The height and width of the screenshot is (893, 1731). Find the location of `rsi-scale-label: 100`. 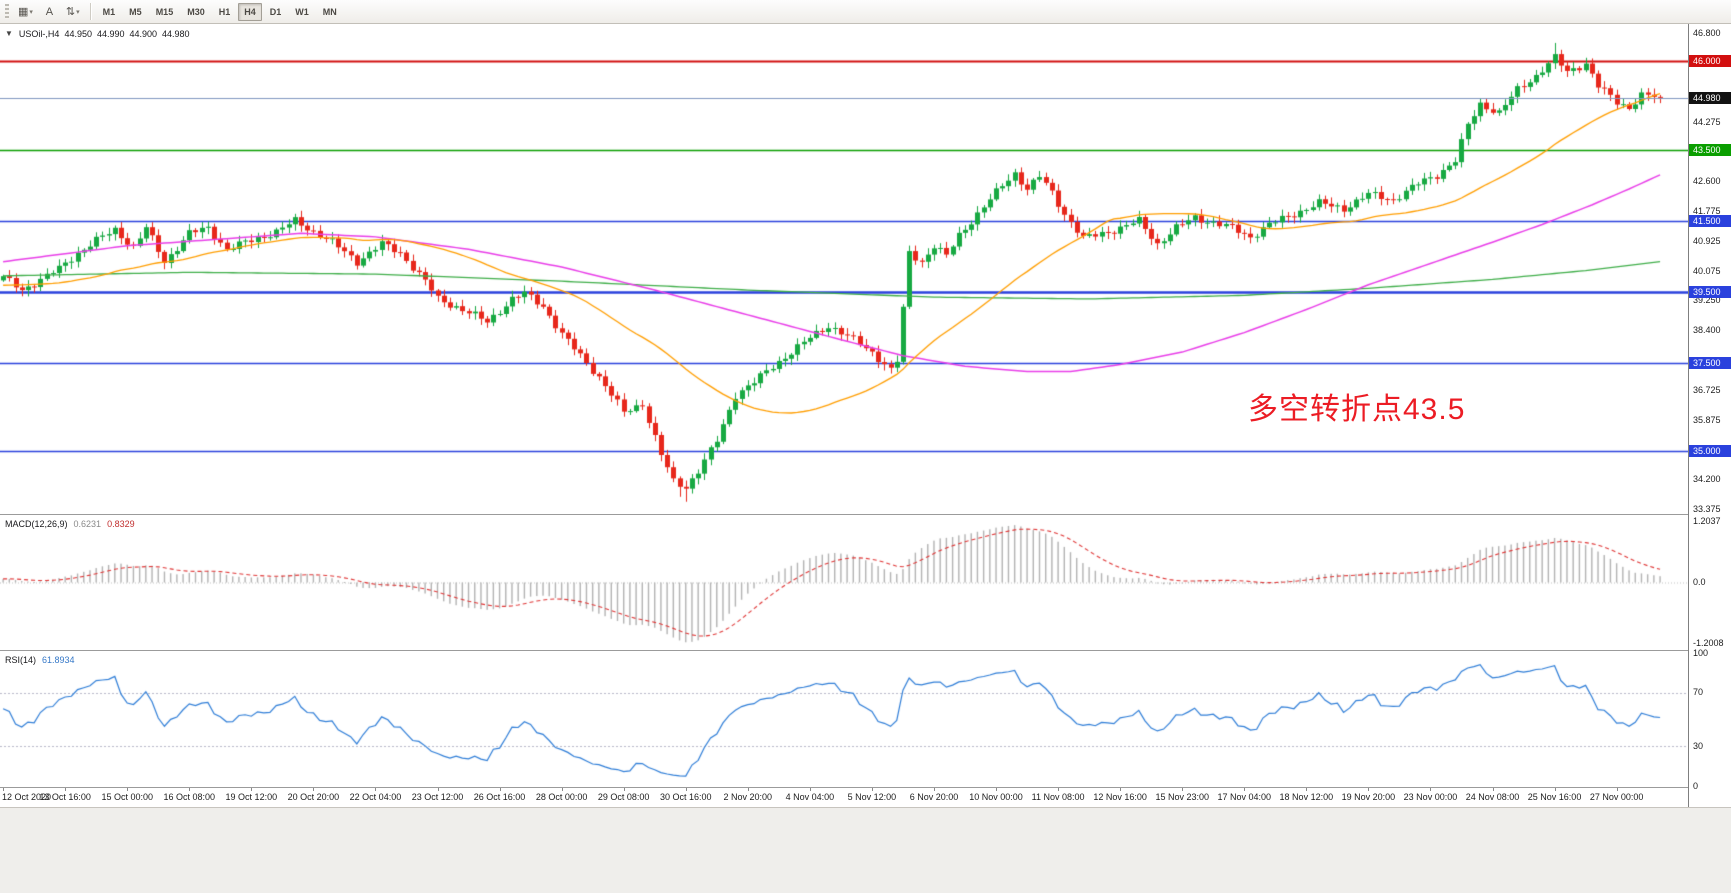

rsi-scale-label: 100 is located at coordinates (1701, 652).